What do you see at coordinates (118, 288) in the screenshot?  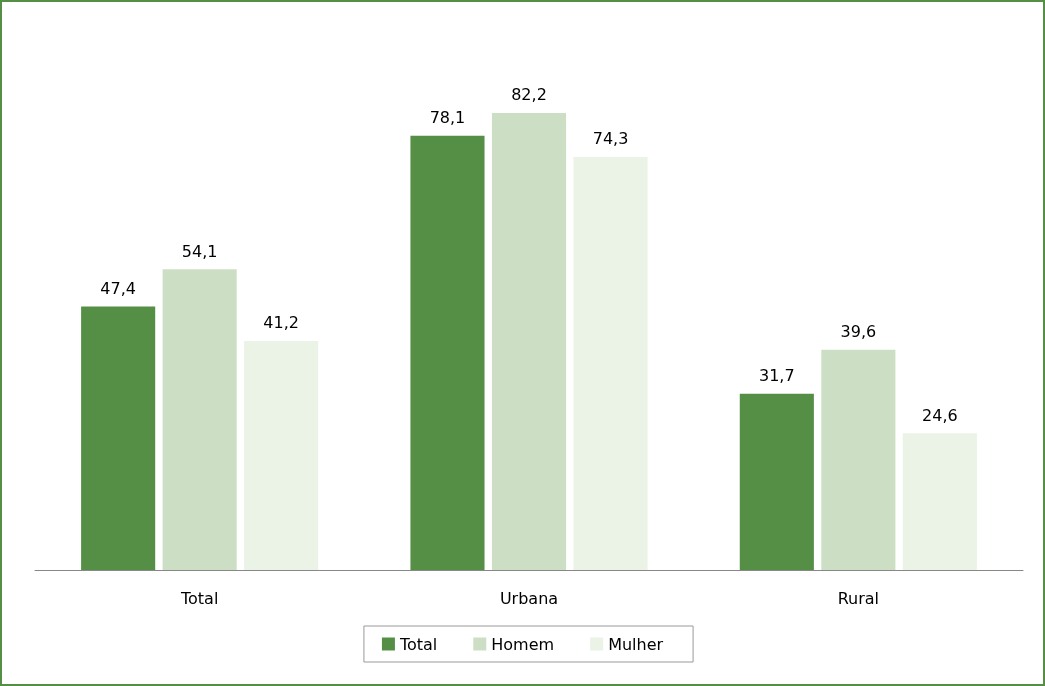 I see `data-label: 47,4` at bounding box center [118, 288].